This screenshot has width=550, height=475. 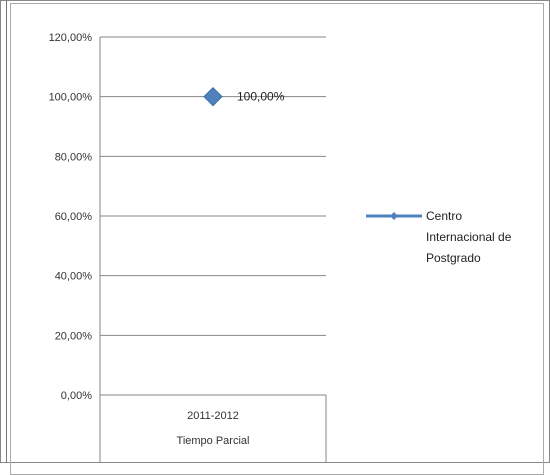 What do you see at coordinates (74, 217) in the screenshot?
I see `y-tick-label: 60,00%` at bounding box center [74, 217].